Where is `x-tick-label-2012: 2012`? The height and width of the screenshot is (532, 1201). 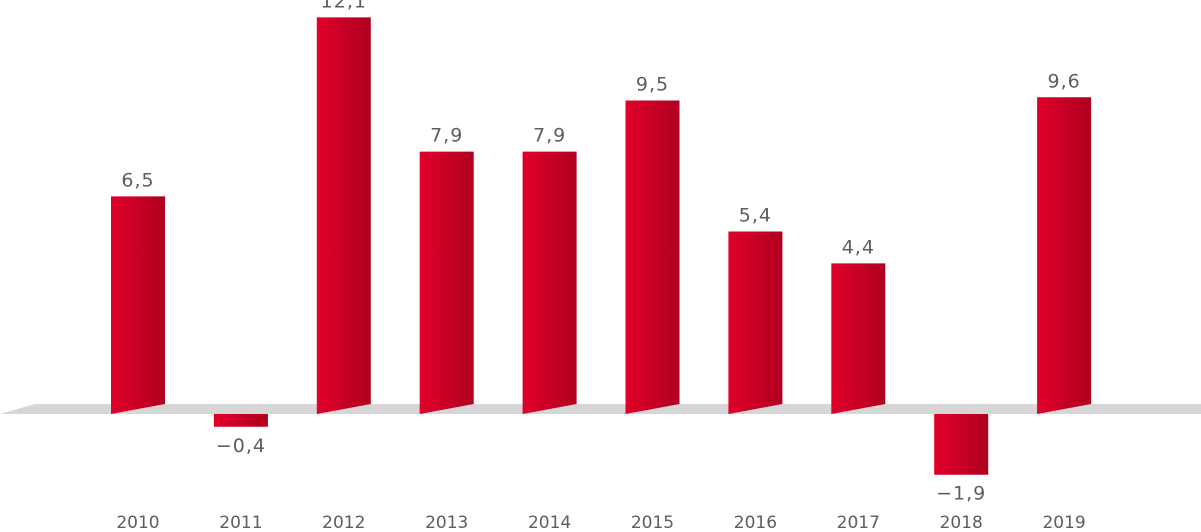
x-tick-label-2012: 2012 is located at coordinates (343, 522).